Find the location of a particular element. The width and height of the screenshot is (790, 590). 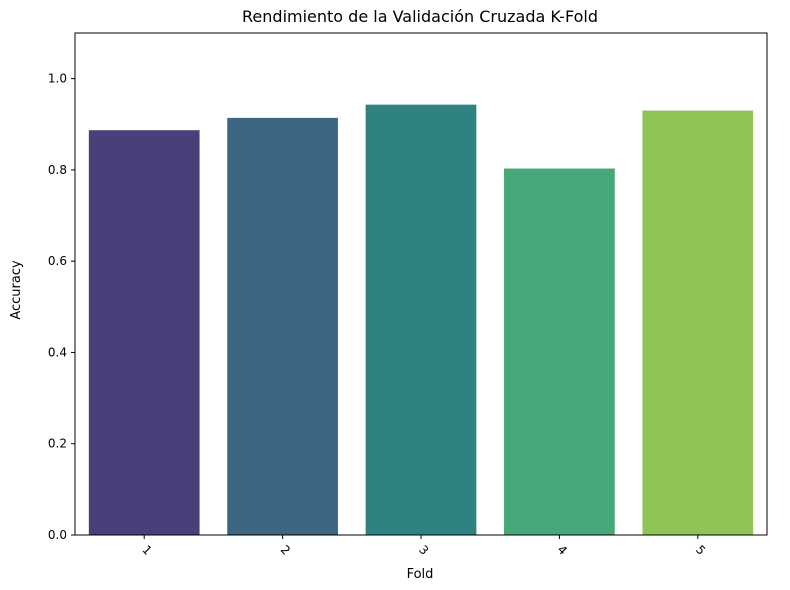

x-tick-label: 2 is located at coordinates (285, 550).